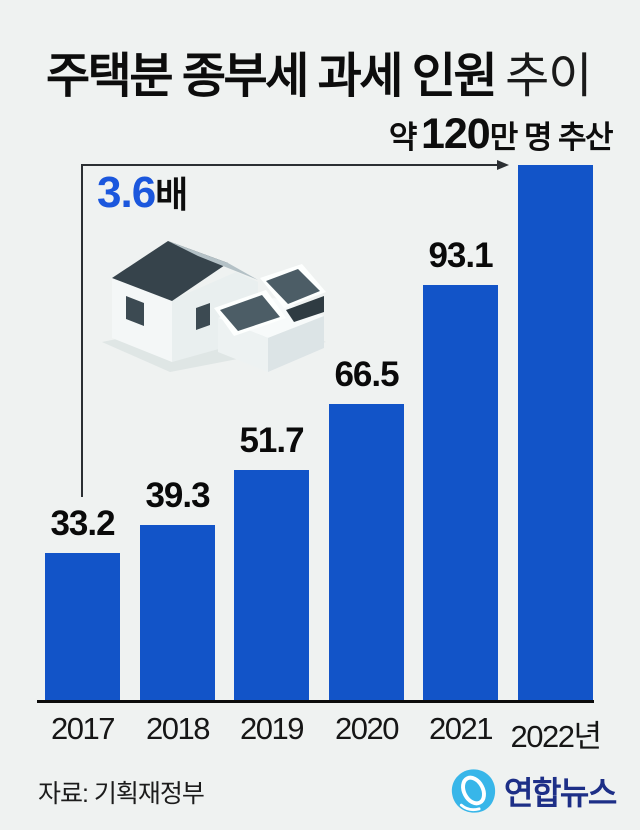 This screenshot has height=830, width=640. I want to click on growth-multiplier-suffix: 배, so click(171, 194).